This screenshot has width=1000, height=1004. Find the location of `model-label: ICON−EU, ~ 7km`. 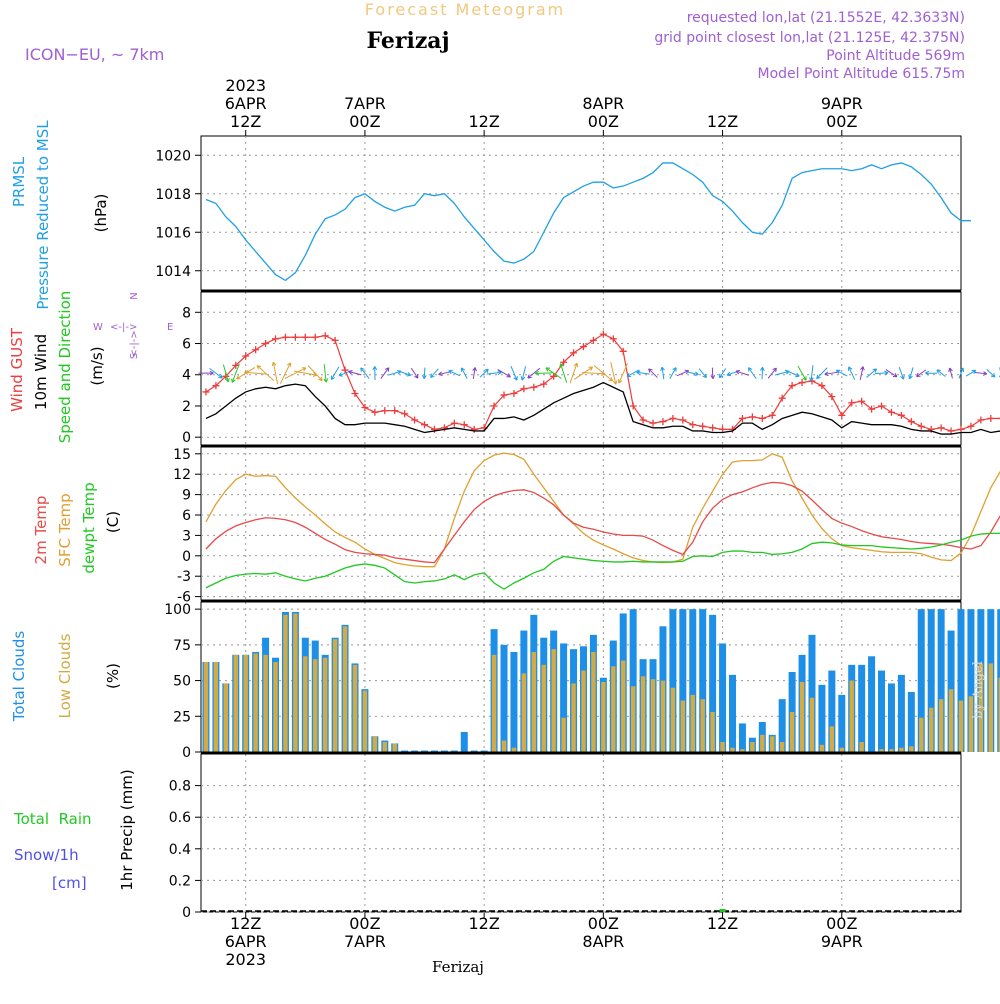

model-label: ICON−EU, ~ 7km is located at coordinates (94, 54).